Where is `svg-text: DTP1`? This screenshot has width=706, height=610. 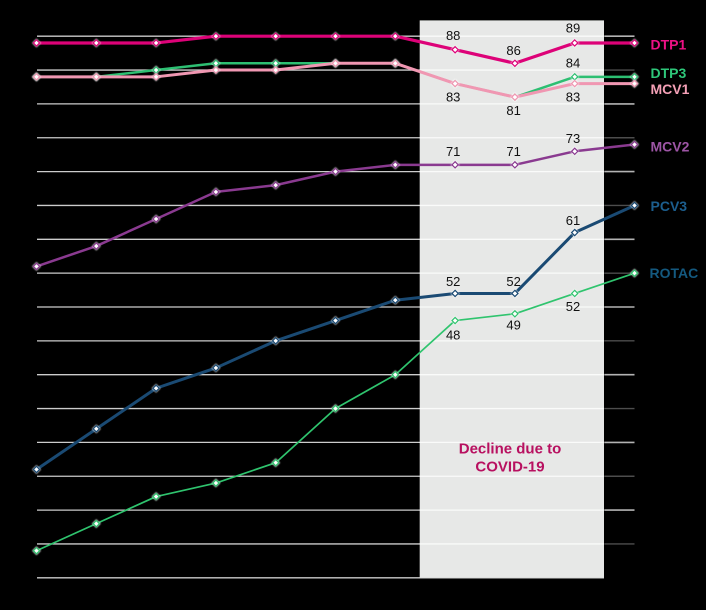 svg-text: DTP1 is located at coordinates (669, 44).